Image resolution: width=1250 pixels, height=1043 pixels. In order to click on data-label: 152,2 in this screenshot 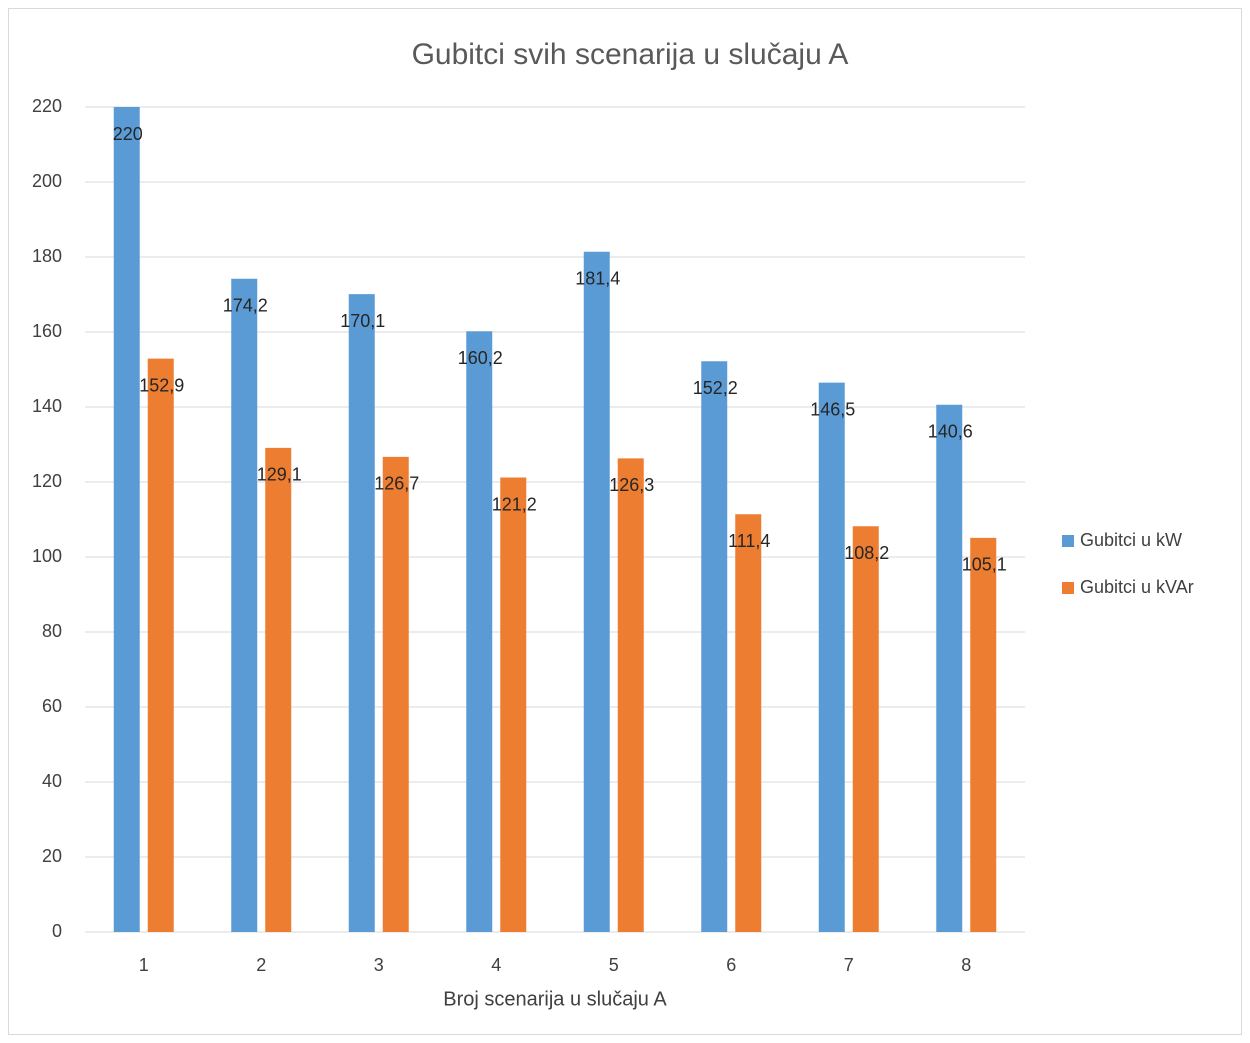, I will do `click(715, 388)`.